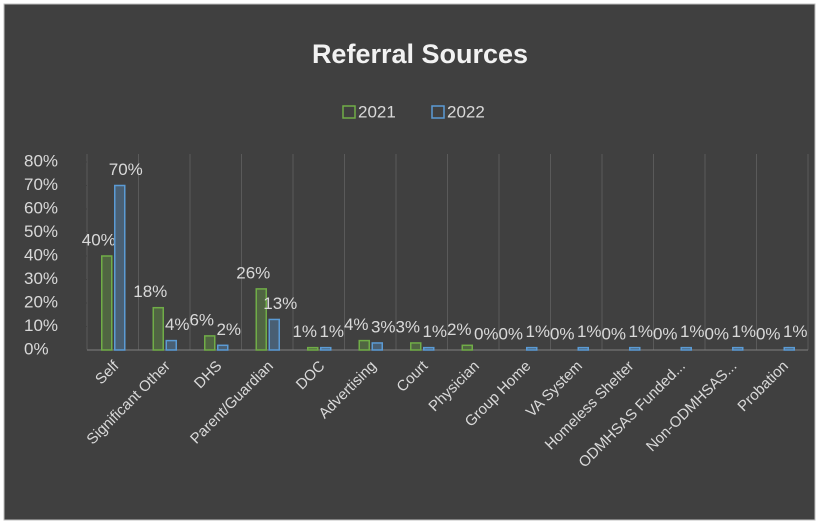  Describe the element at coordinates (377, 111) in the screenshot. I see `legend-label: 2021` at that location.